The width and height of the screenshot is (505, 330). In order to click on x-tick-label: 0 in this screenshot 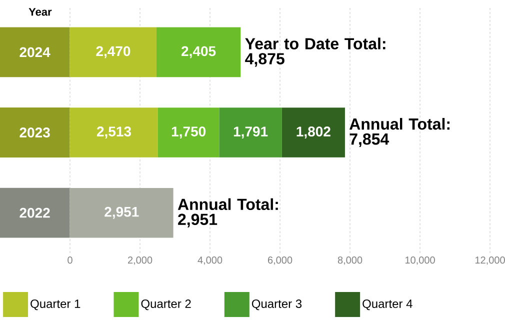, I will do `click(70, 260)`.